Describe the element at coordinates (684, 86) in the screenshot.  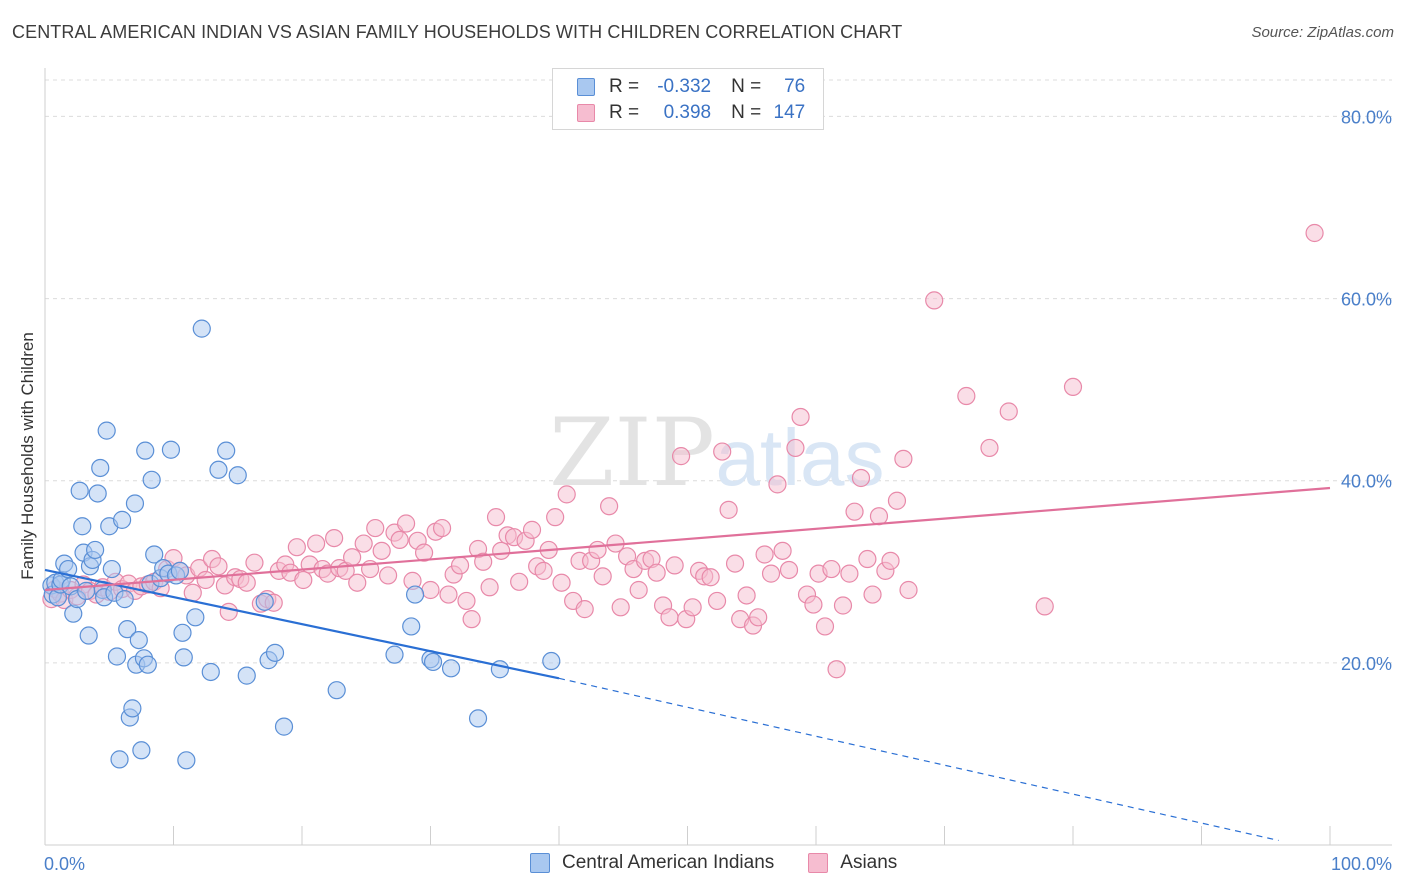
I see `r-value: -0.332` at that location.